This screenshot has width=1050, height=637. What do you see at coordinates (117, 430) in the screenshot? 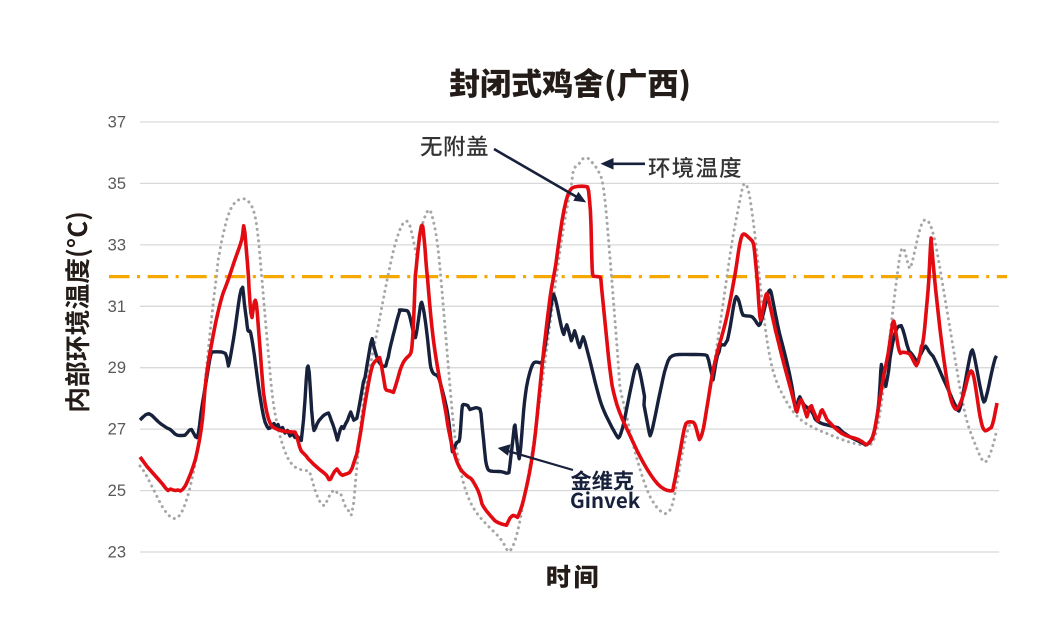
I see `svg-text: 27` at bounding box center [117, 430].